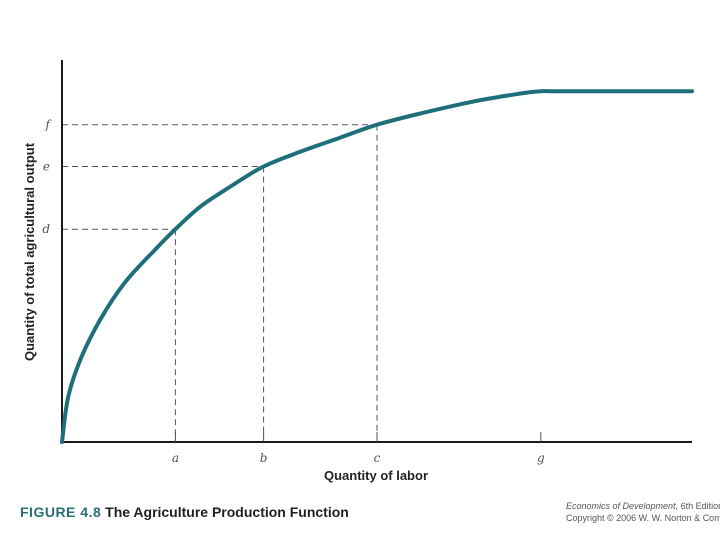 The image size is (720, 540). I want to click on x-axis-title: Quantity of labor, so click(376, 475).